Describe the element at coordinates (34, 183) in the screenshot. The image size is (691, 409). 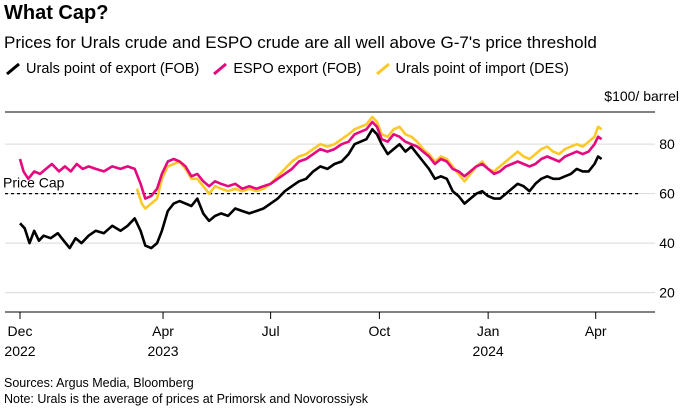
I see `price-cap-label: Price Cap` at that location.